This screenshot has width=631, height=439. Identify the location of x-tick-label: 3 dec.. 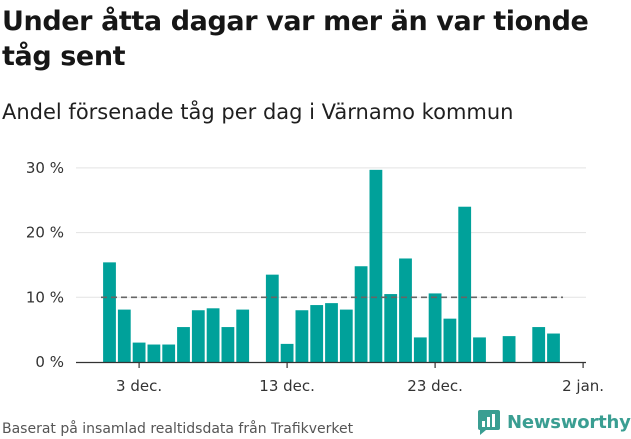
(139, 386).